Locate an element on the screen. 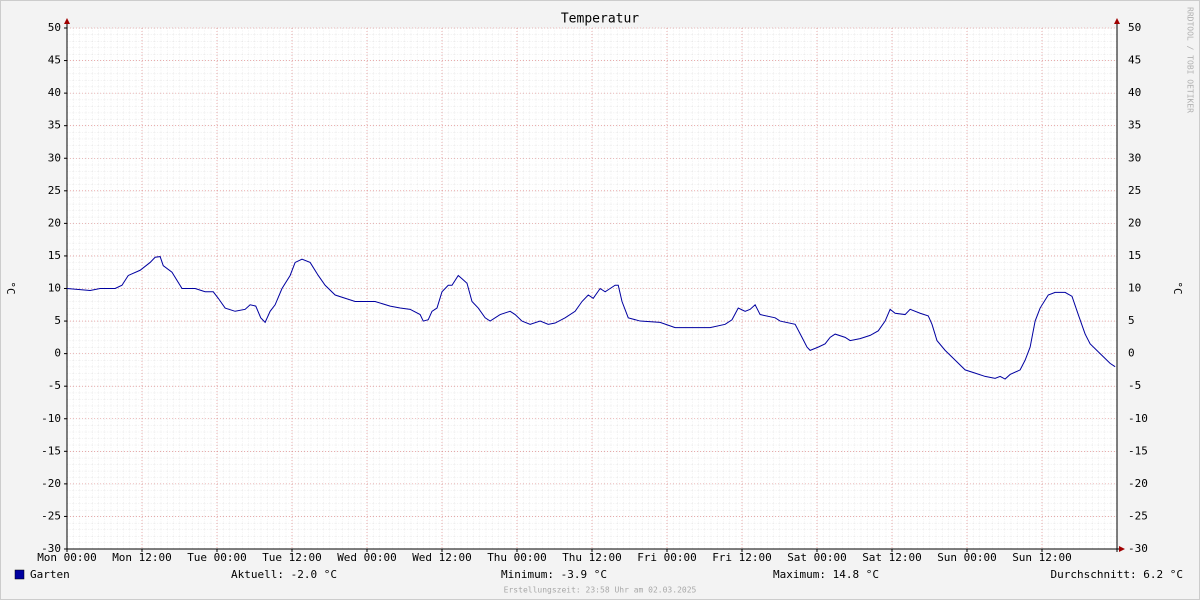 This screenshot has width=1200, height=600. y-tick-label: 40 is located at coordinates (54, 92).